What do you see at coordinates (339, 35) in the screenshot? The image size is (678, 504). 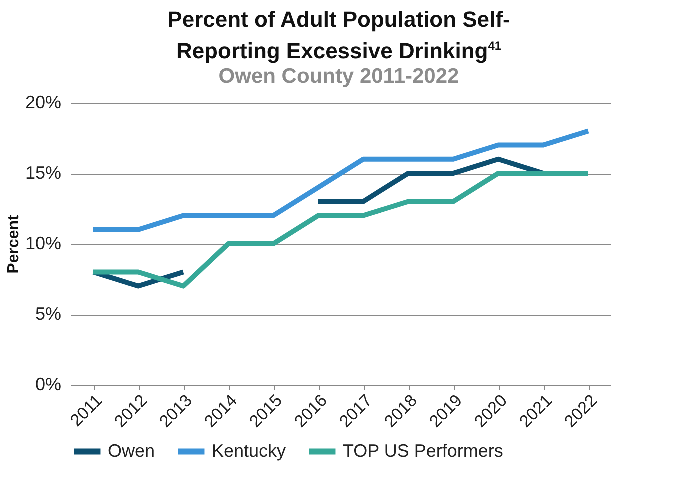 I see `chart-title: Percent of Adult Population Self-Reporting Excessive Drinking$^{41}$` at bounding box center [339, 35].